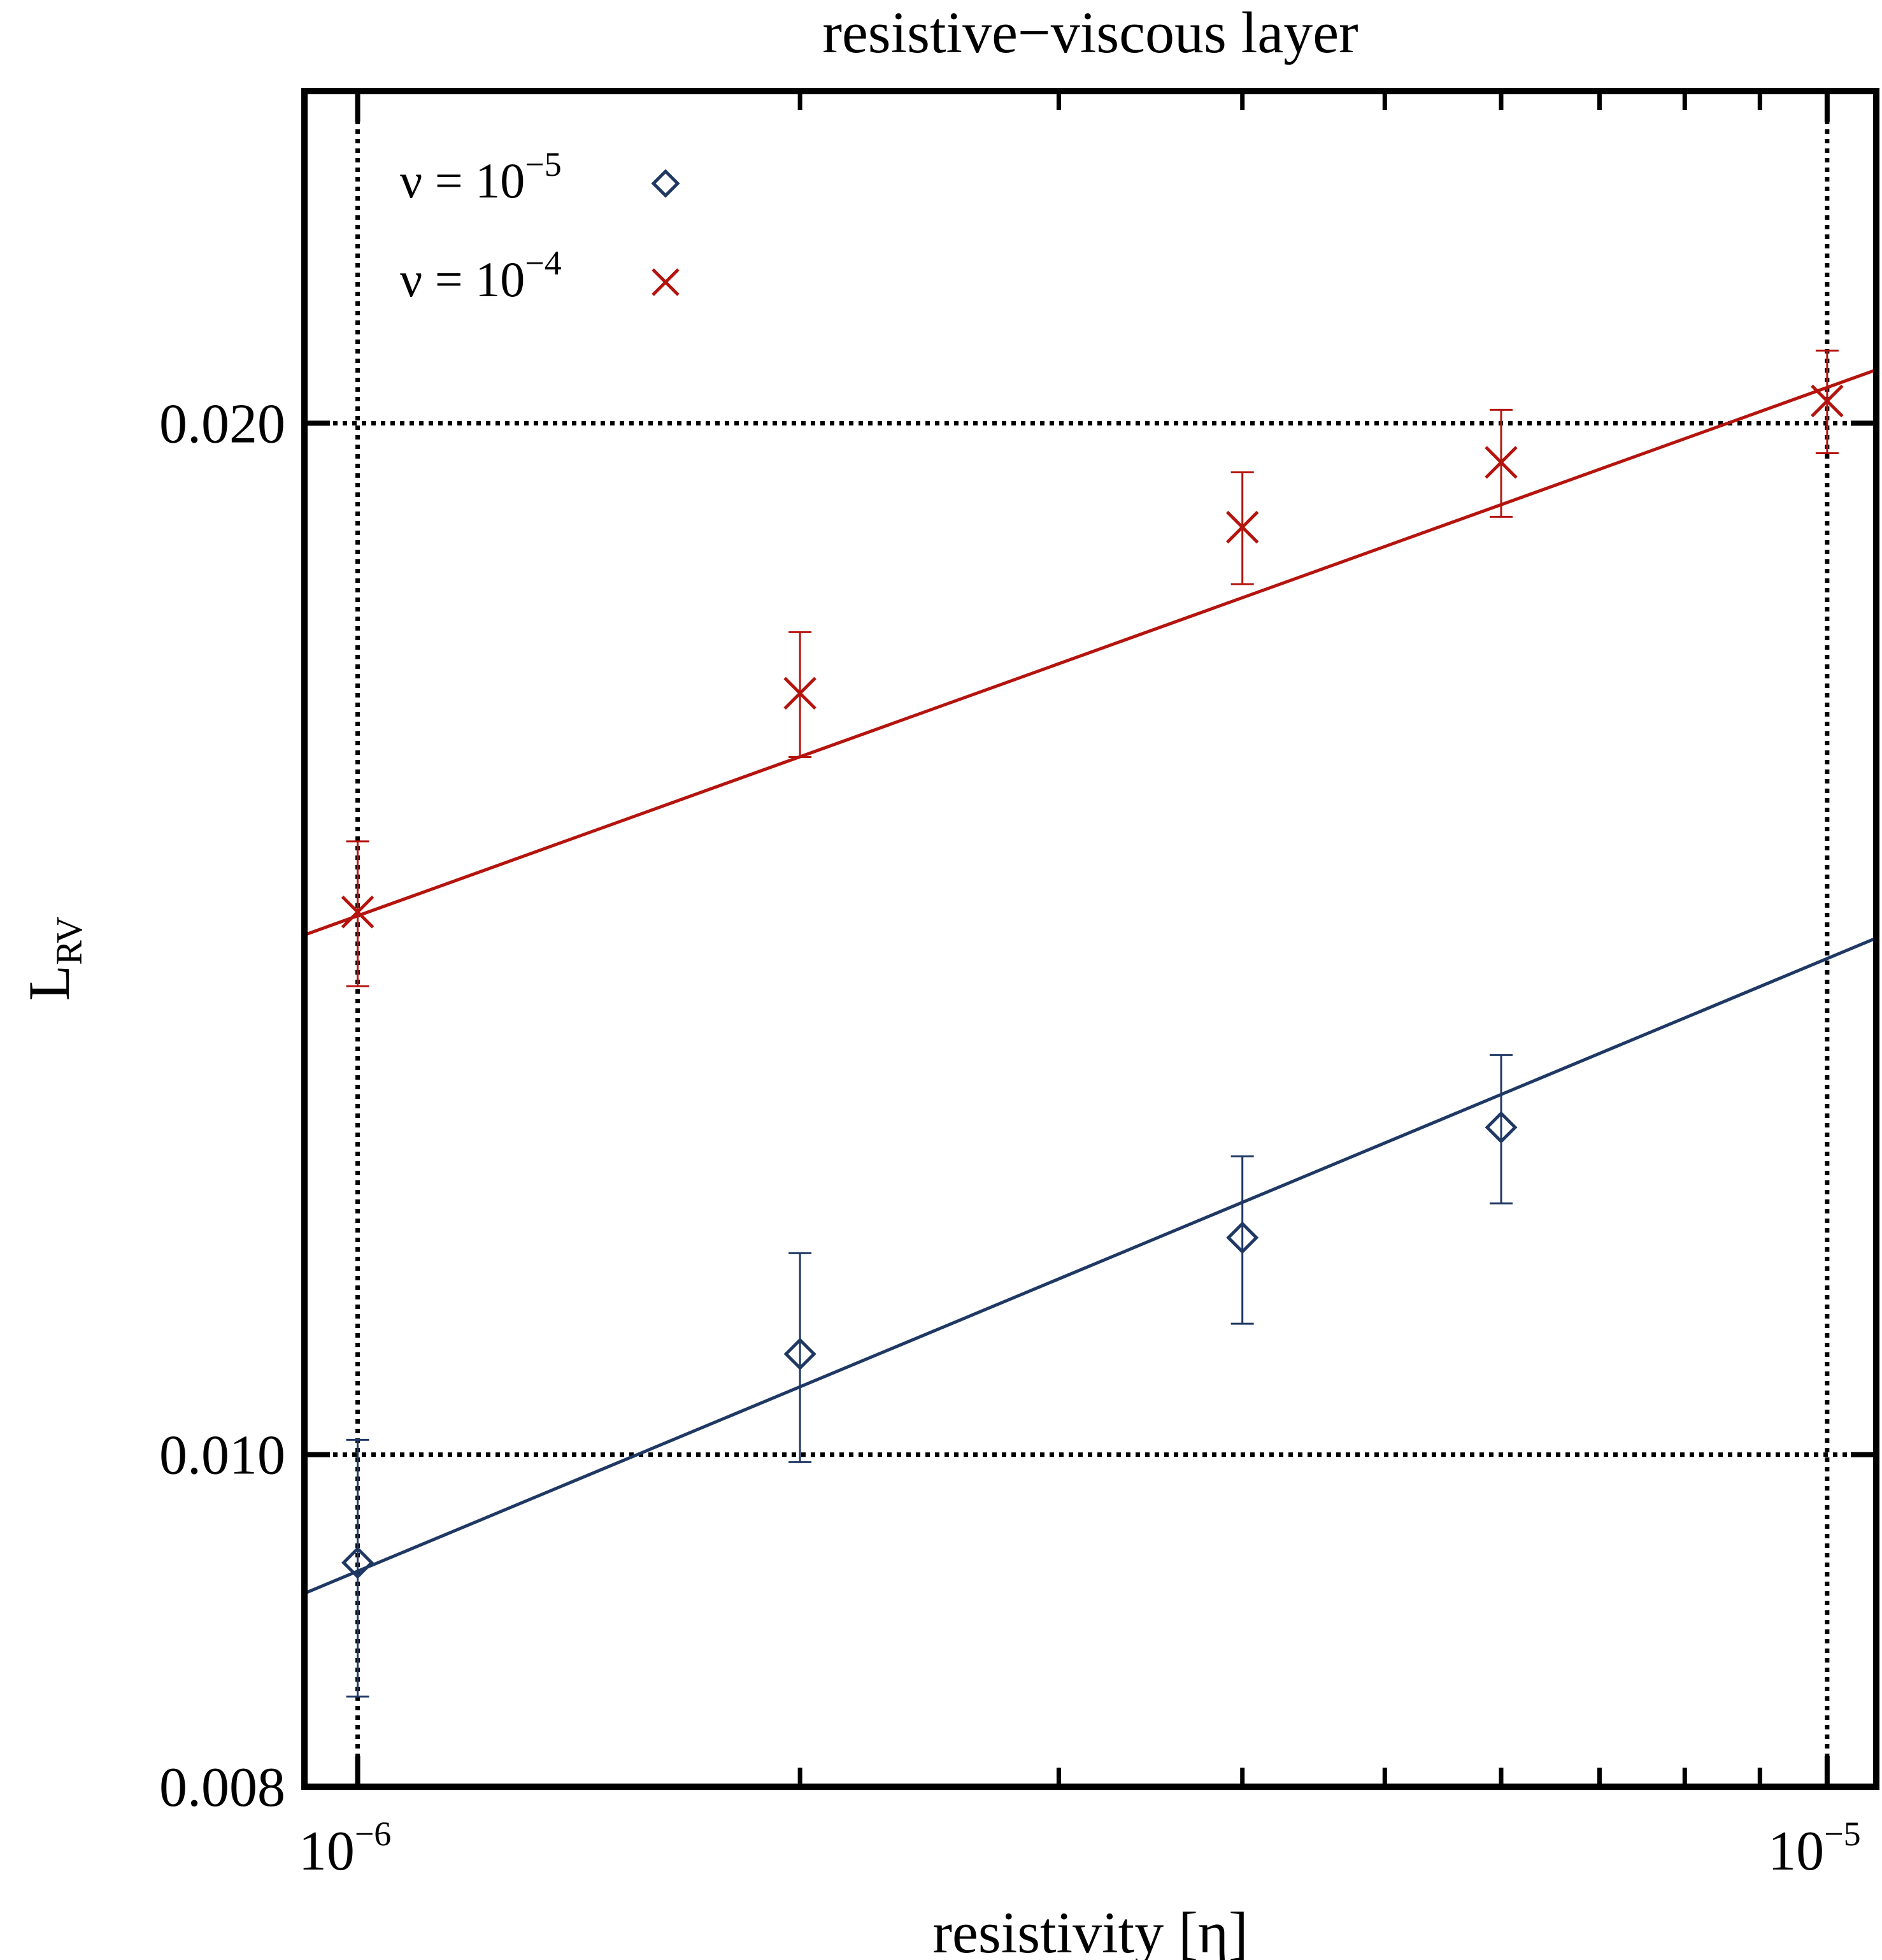 This screenshot has height=1960, width=1882. I want to click on chart-title: resistive−viscous layer, so click(1090, 32).